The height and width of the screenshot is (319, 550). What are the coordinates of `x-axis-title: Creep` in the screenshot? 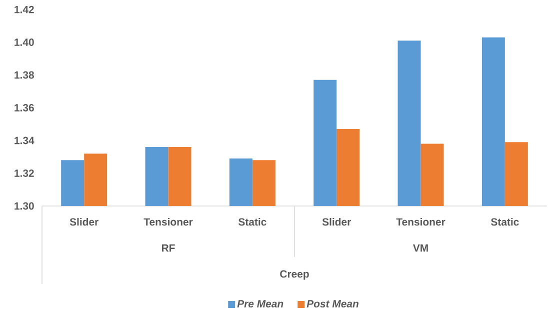 It's located at (294, 275).